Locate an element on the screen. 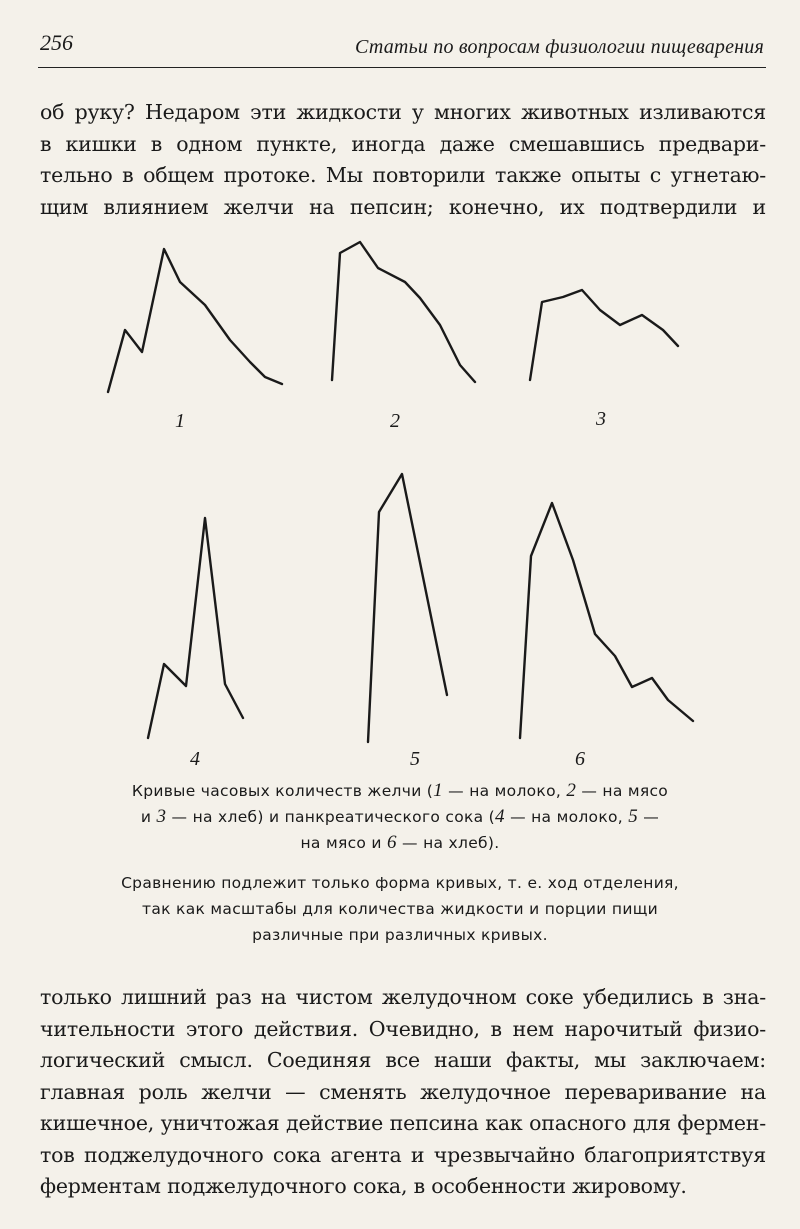 Image resolution: width=800 pixels, height=1229 pixels. note-line: различные при различных кривых. is located at coordinates (400, 935).